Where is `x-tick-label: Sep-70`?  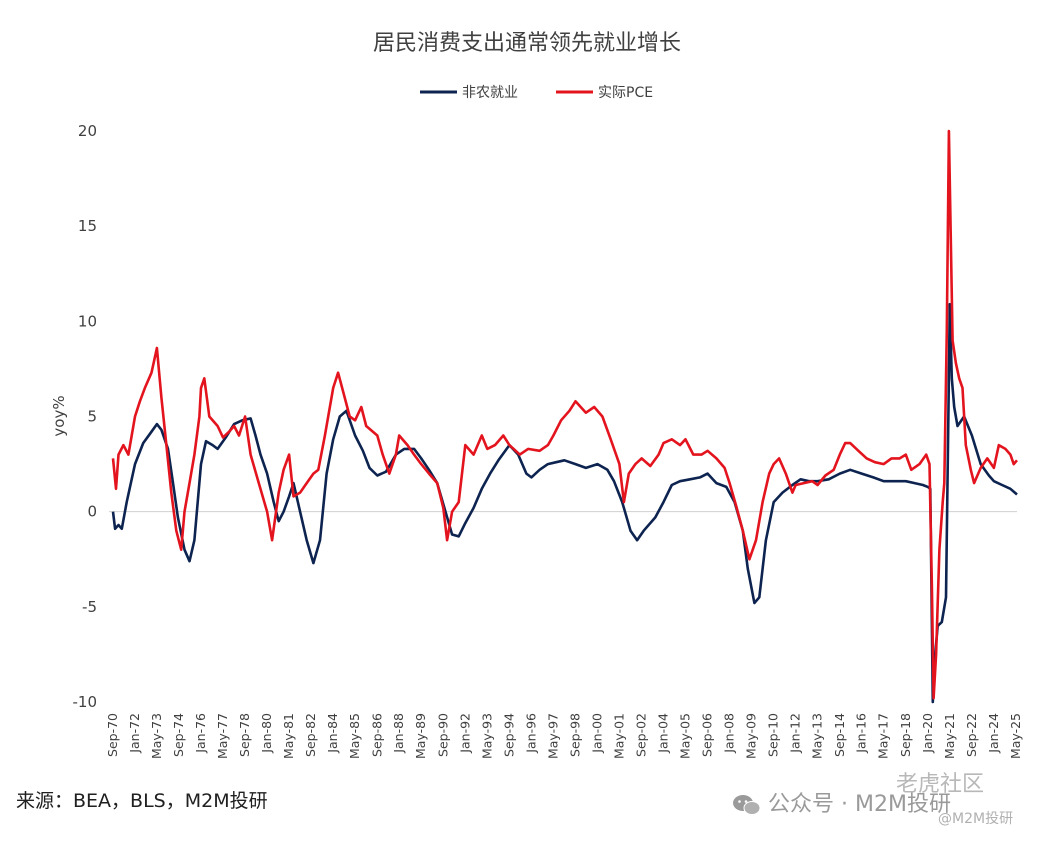 x-tick-label: Sep-70 is located at coordinates (112, 735).